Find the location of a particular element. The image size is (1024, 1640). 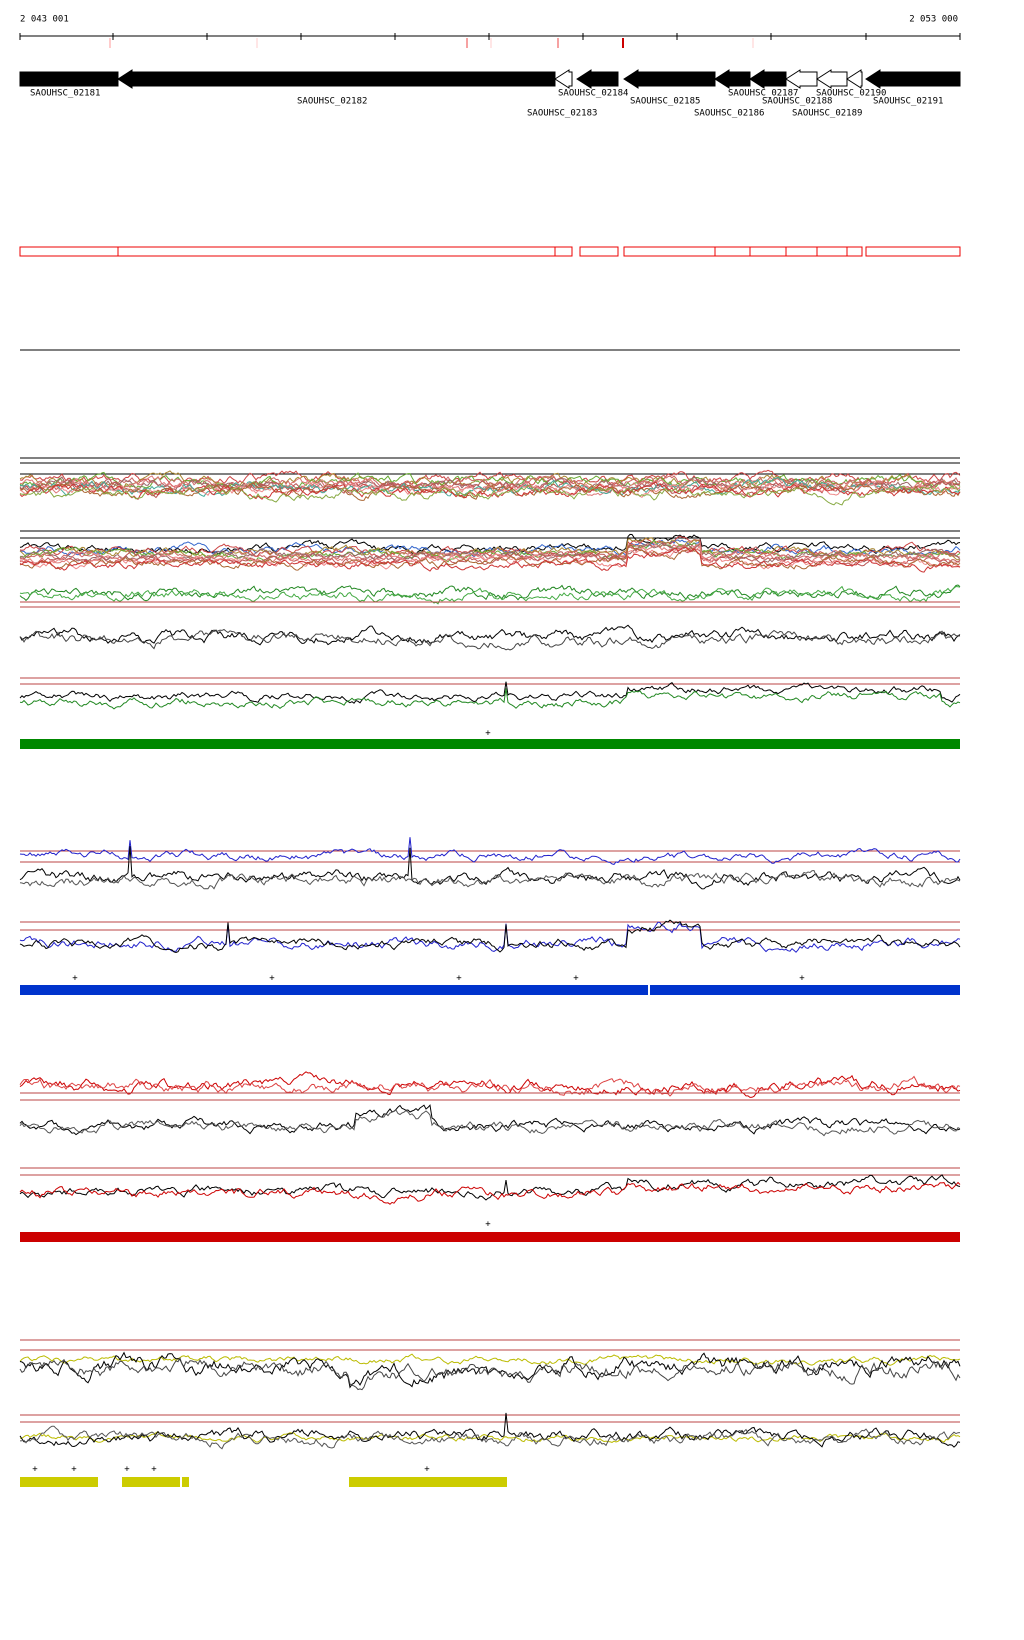

gene-label: SAOUHSC_02191 is located at coordinates (908, 102).